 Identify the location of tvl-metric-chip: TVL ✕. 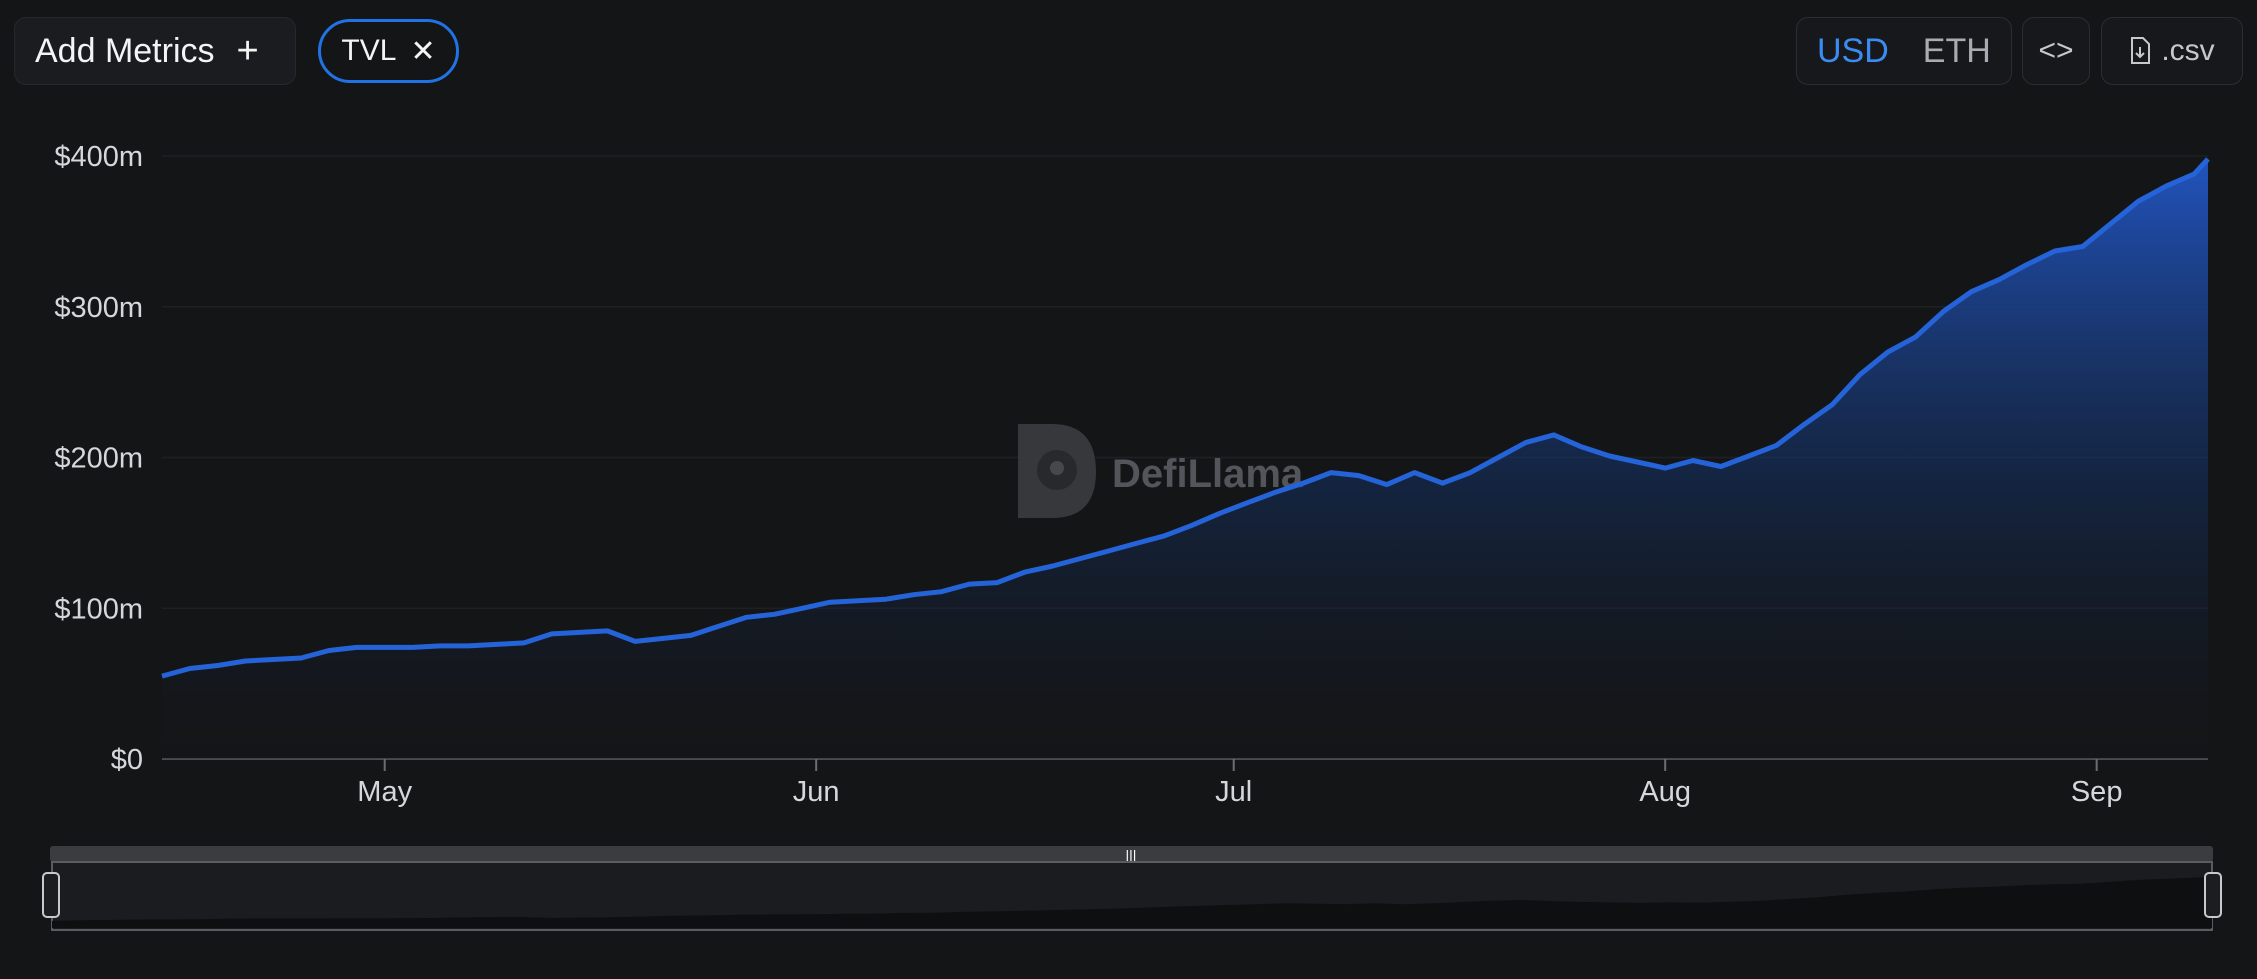
(388, 51).